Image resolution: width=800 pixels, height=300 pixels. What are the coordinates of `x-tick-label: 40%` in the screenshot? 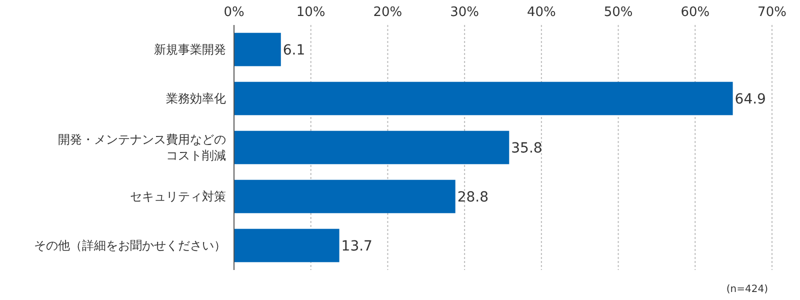 It's located at (541, 12).